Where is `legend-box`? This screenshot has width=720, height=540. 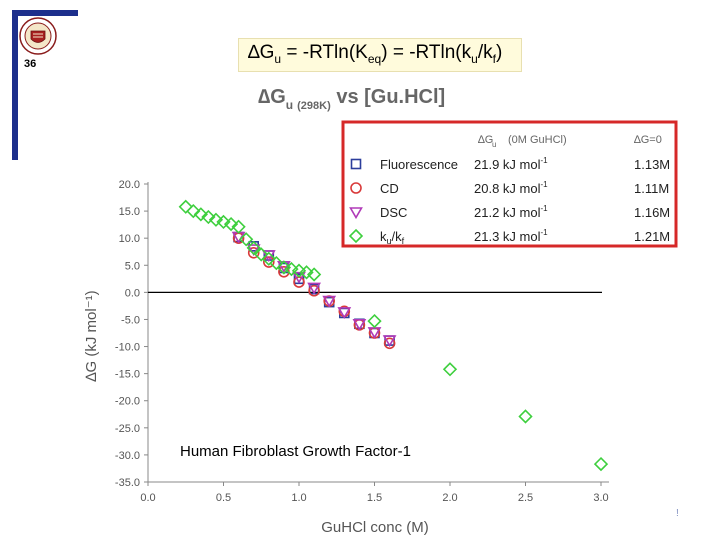
legend-box is located at coordinates (509, 184).